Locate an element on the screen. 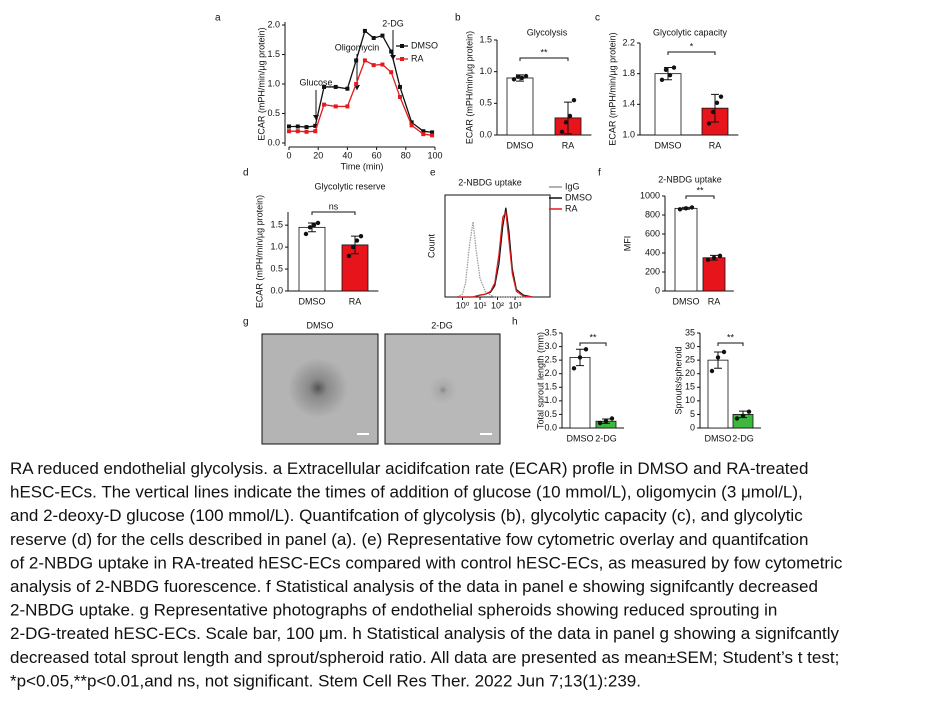  chart-title: Glycolysis is located at coordinates (547, 32).